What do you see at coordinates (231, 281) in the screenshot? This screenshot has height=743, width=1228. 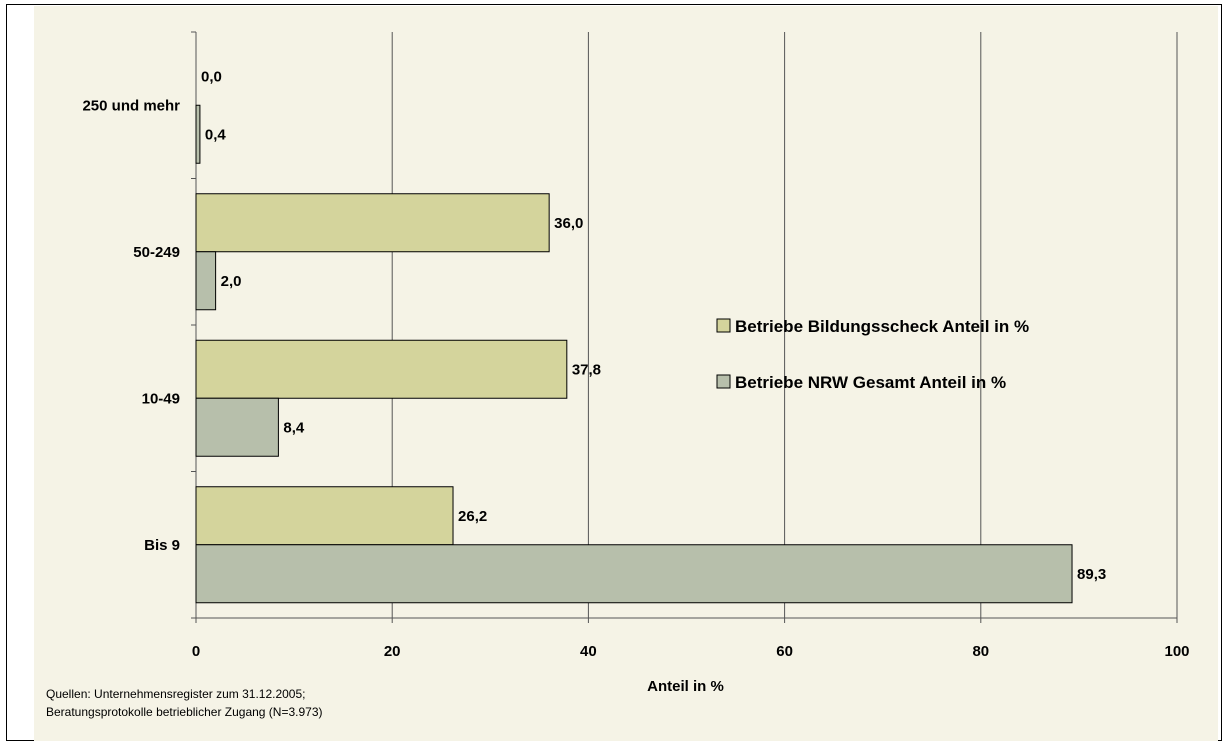 I see `value-label-1-1: 2,0` at bounding box center [231, 281].